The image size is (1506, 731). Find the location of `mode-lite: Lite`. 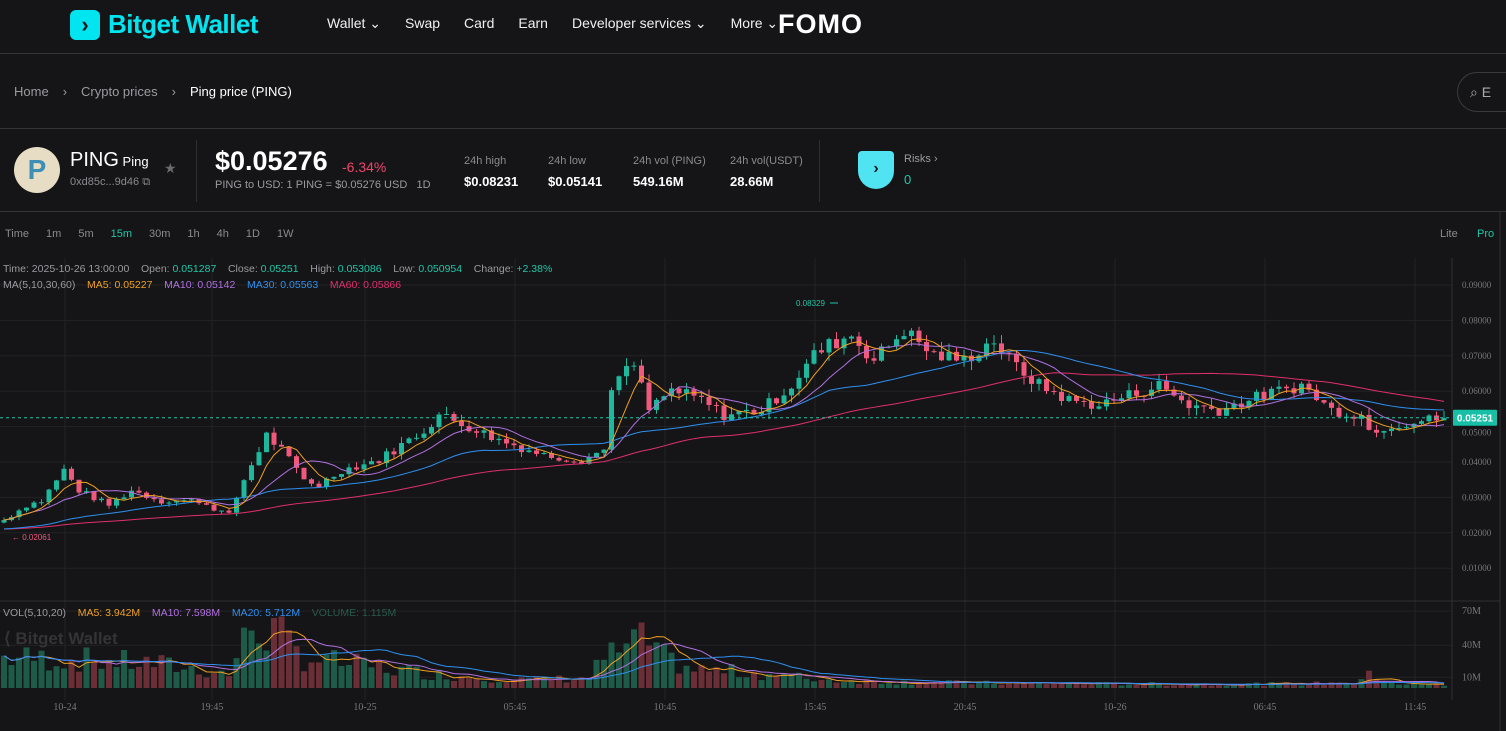

mode-lite: Lite is located at coordinates (1449, 234).